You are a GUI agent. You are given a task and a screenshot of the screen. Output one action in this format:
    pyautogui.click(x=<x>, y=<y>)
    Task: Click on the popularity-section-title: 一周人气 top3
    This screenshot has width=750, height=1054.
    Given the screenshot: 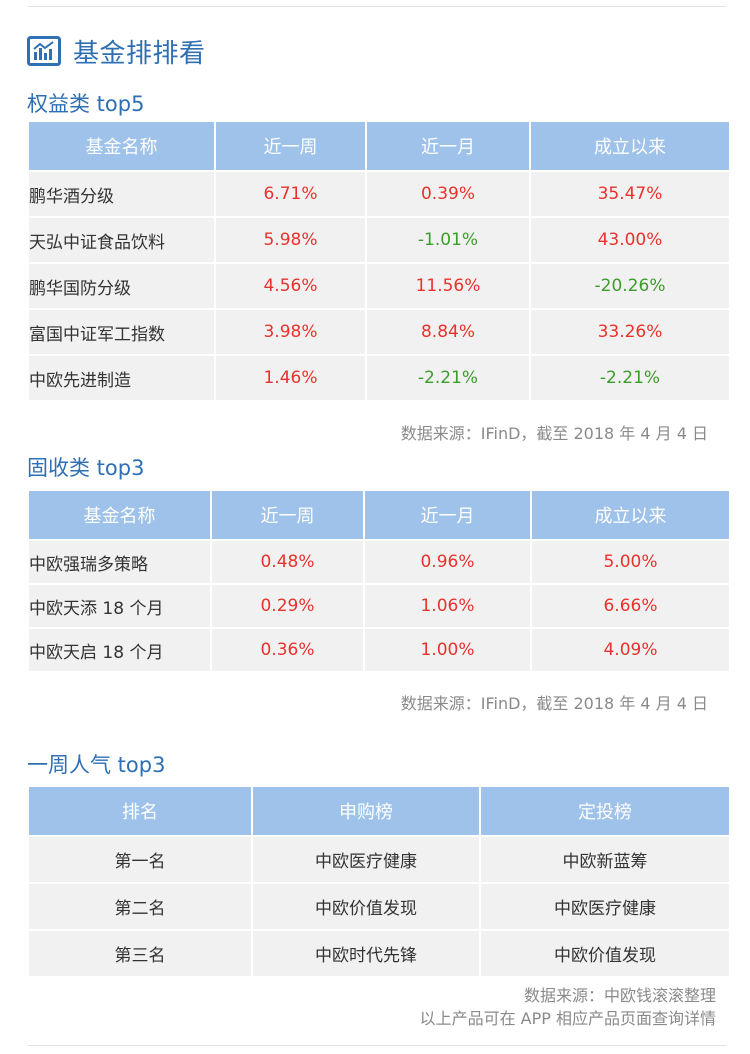 What is the action you would take?
    pyautogui.click(x=96, y=765)
    